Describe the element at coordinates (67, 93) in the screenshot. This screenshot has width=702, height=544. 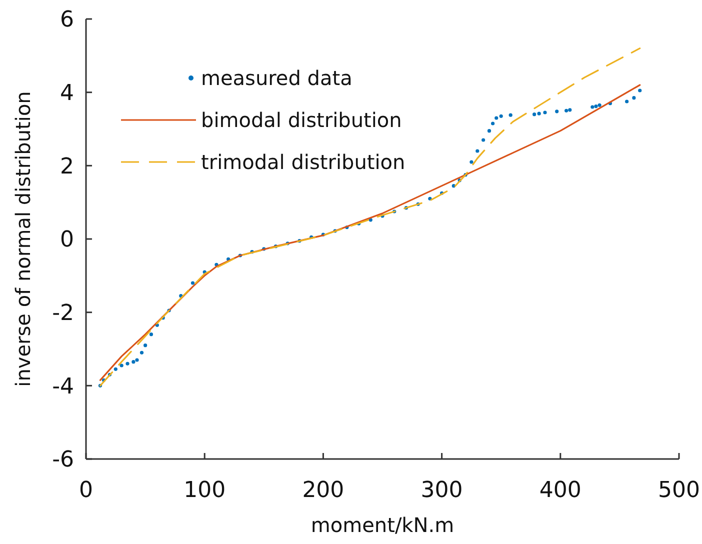
I see `y-tick-label: 4` at that location.